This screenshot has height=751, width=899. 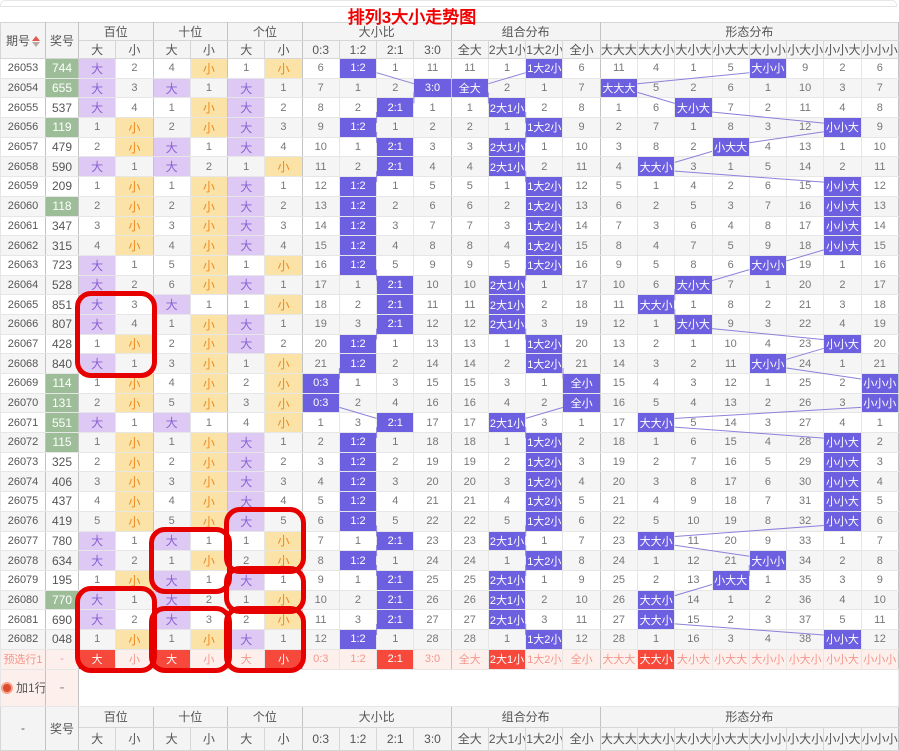 What do you see at coordinates (23, 482) in the screenshot?
I see `period-cell: 26074` at bounding box center [23, 482].